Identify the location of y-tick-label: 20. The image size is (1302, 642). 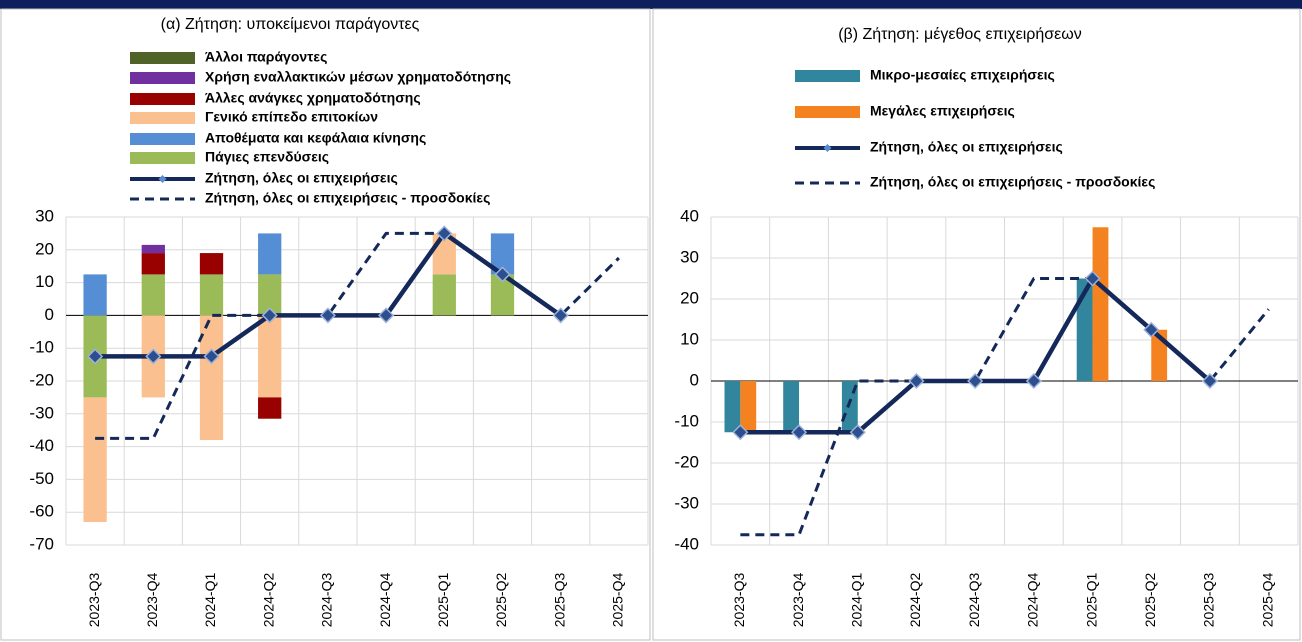
(689, 297).